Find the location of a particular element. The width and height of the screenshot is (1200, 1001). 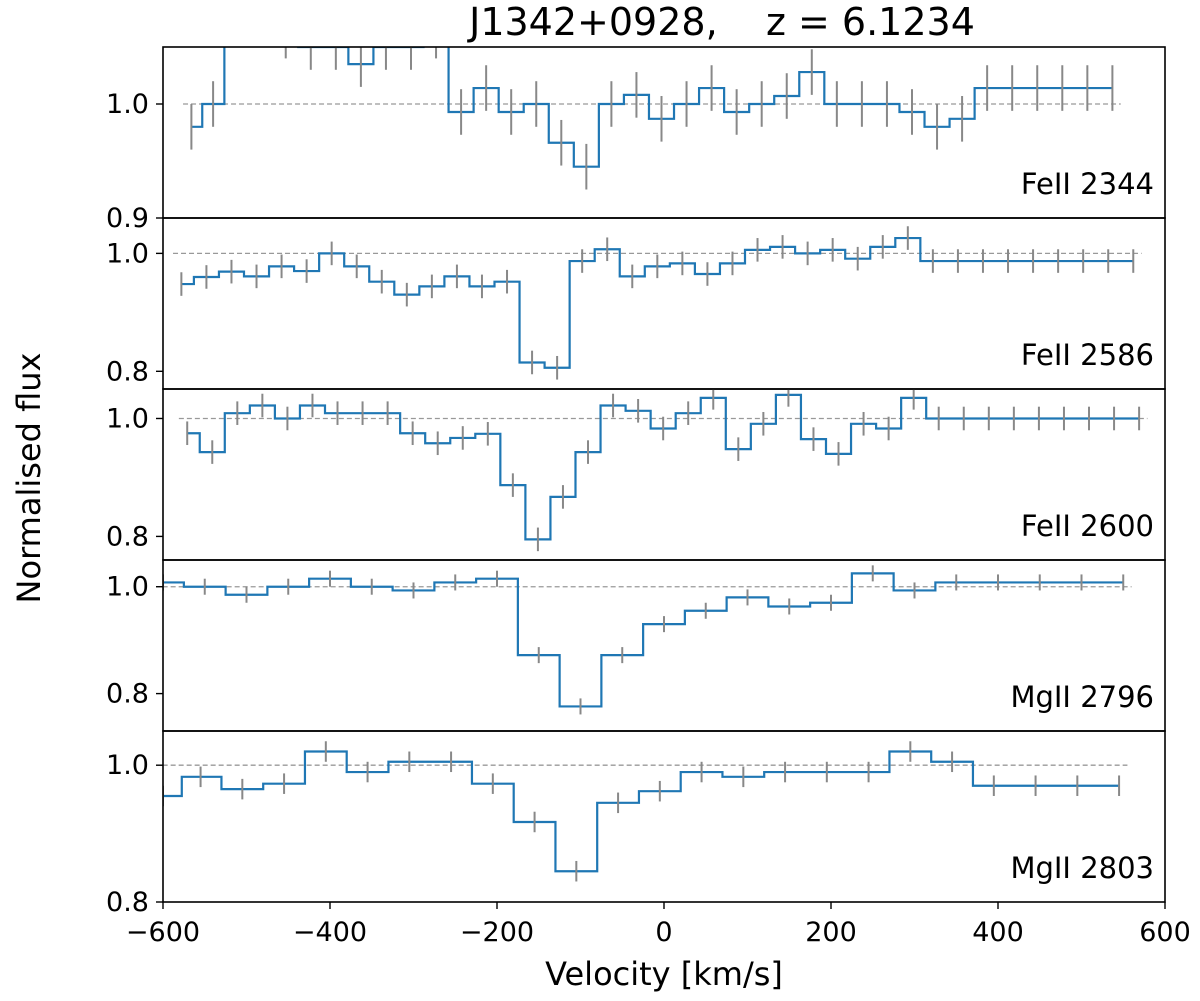

x-tick-label: 0 is located at coordinates (663, 932).